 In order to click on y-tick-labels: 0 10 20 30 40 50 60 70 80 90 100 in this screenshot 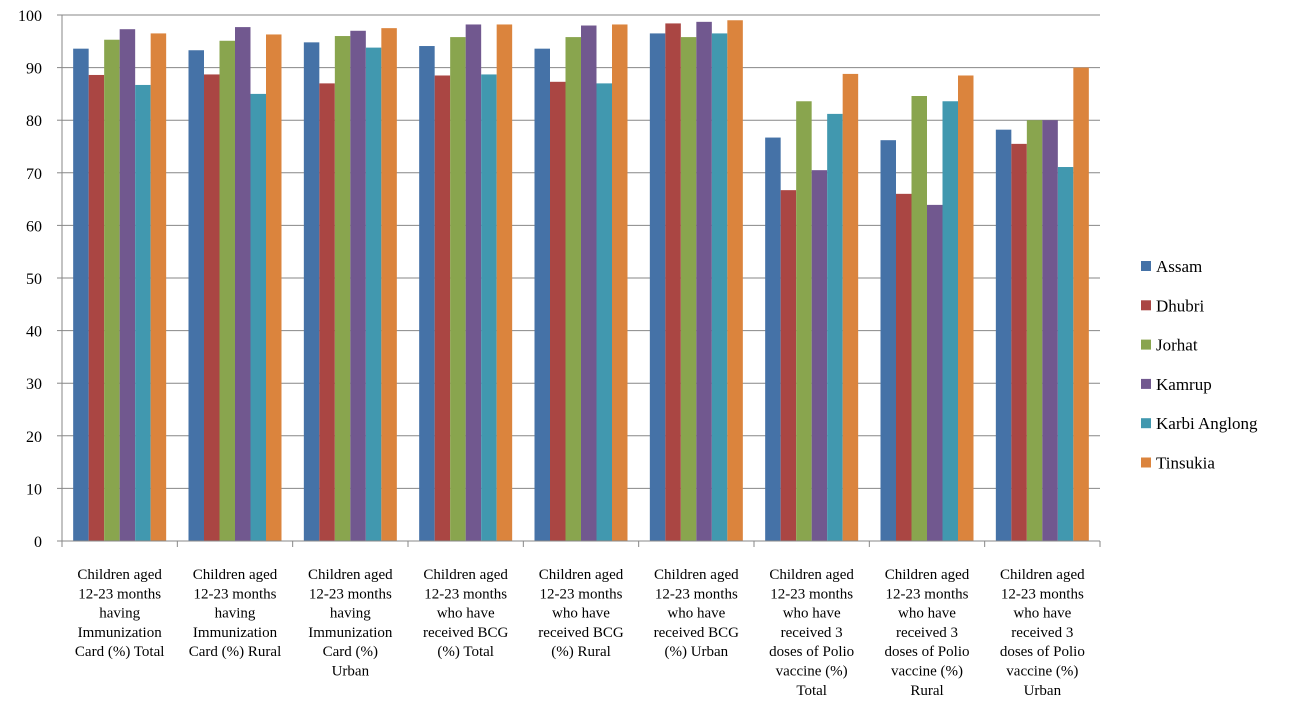, I will do `click(30, 279)`.